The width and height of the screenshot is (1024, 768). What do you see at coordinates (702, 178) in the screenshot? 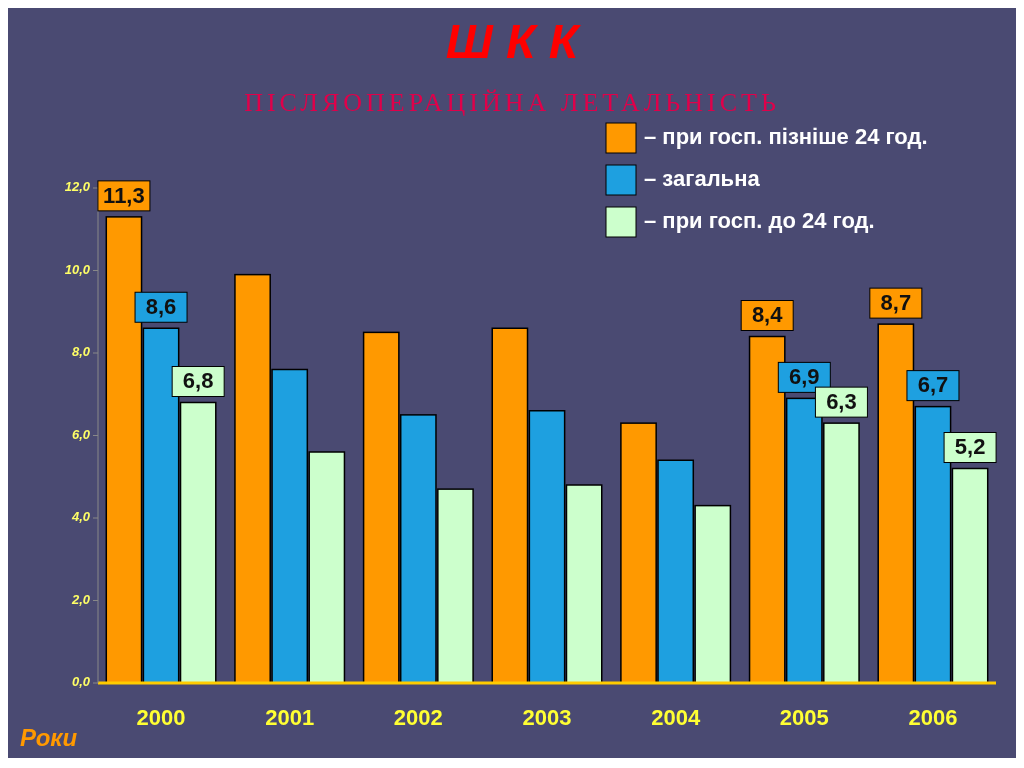
I see `legend-label: – загальна` at bounding box center [702, 178].